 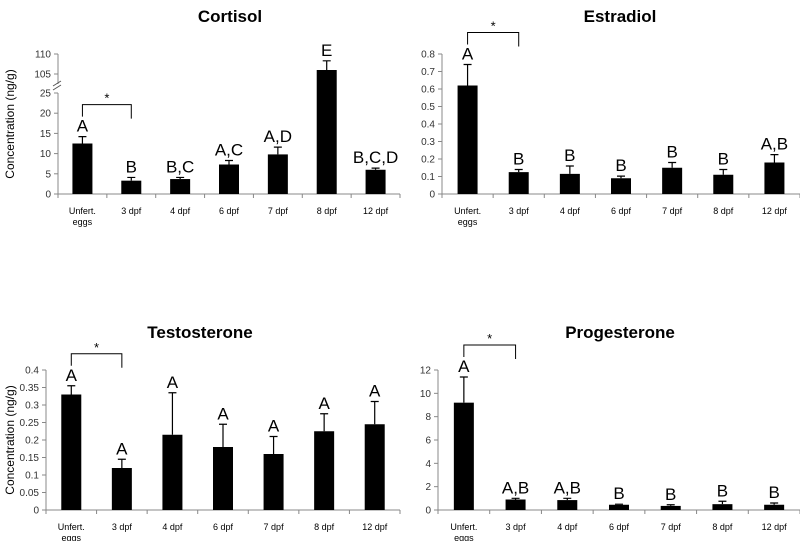 I want to click on significance-letter: B,C,D, so click(x=375, y=157).